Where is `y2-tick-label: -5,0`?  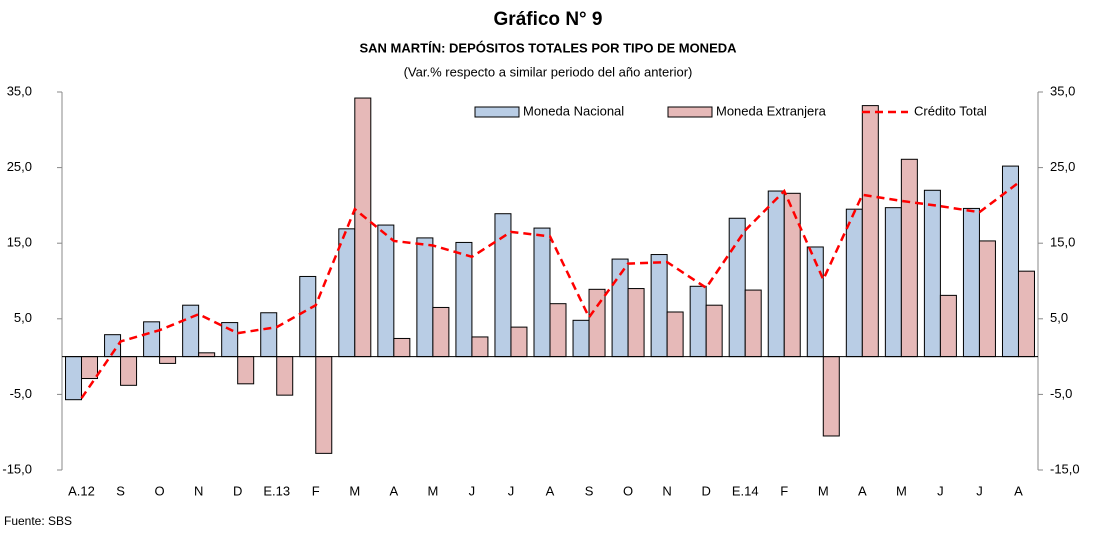 y2-tick-label: -5,0 is located at coordinates (1061, 393).